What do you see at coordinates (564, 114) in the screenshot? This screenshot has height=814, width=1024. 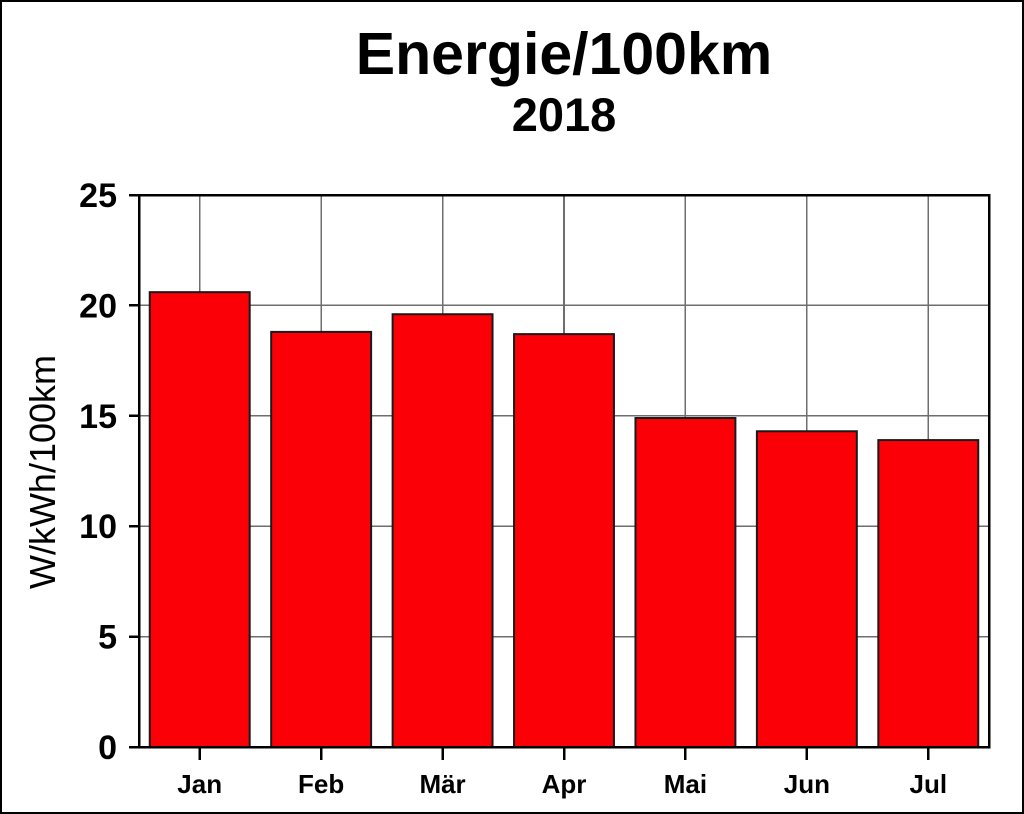 I see `chart-subtitle: 2018` at bounding box center [564, 114].